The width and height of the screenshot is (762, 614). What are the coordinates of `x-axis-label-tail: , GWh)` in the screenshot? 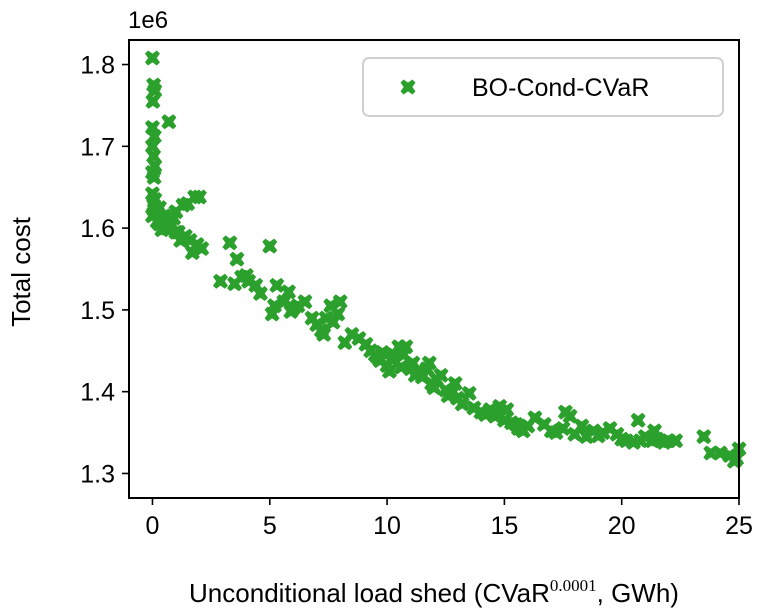 It's located at (638, 593).